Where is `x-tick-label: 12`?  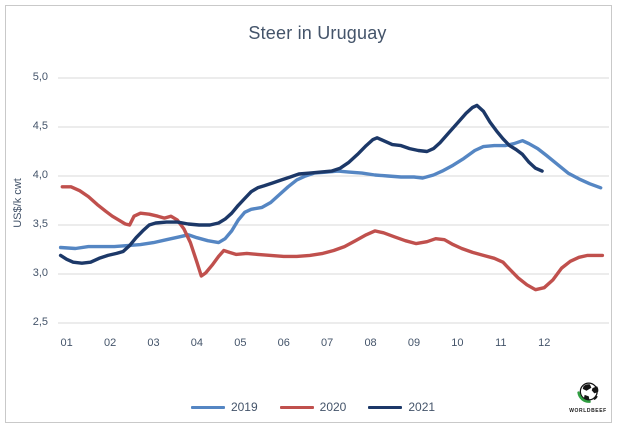
x-tick-label: 12 is located at coordinates (544, 343).